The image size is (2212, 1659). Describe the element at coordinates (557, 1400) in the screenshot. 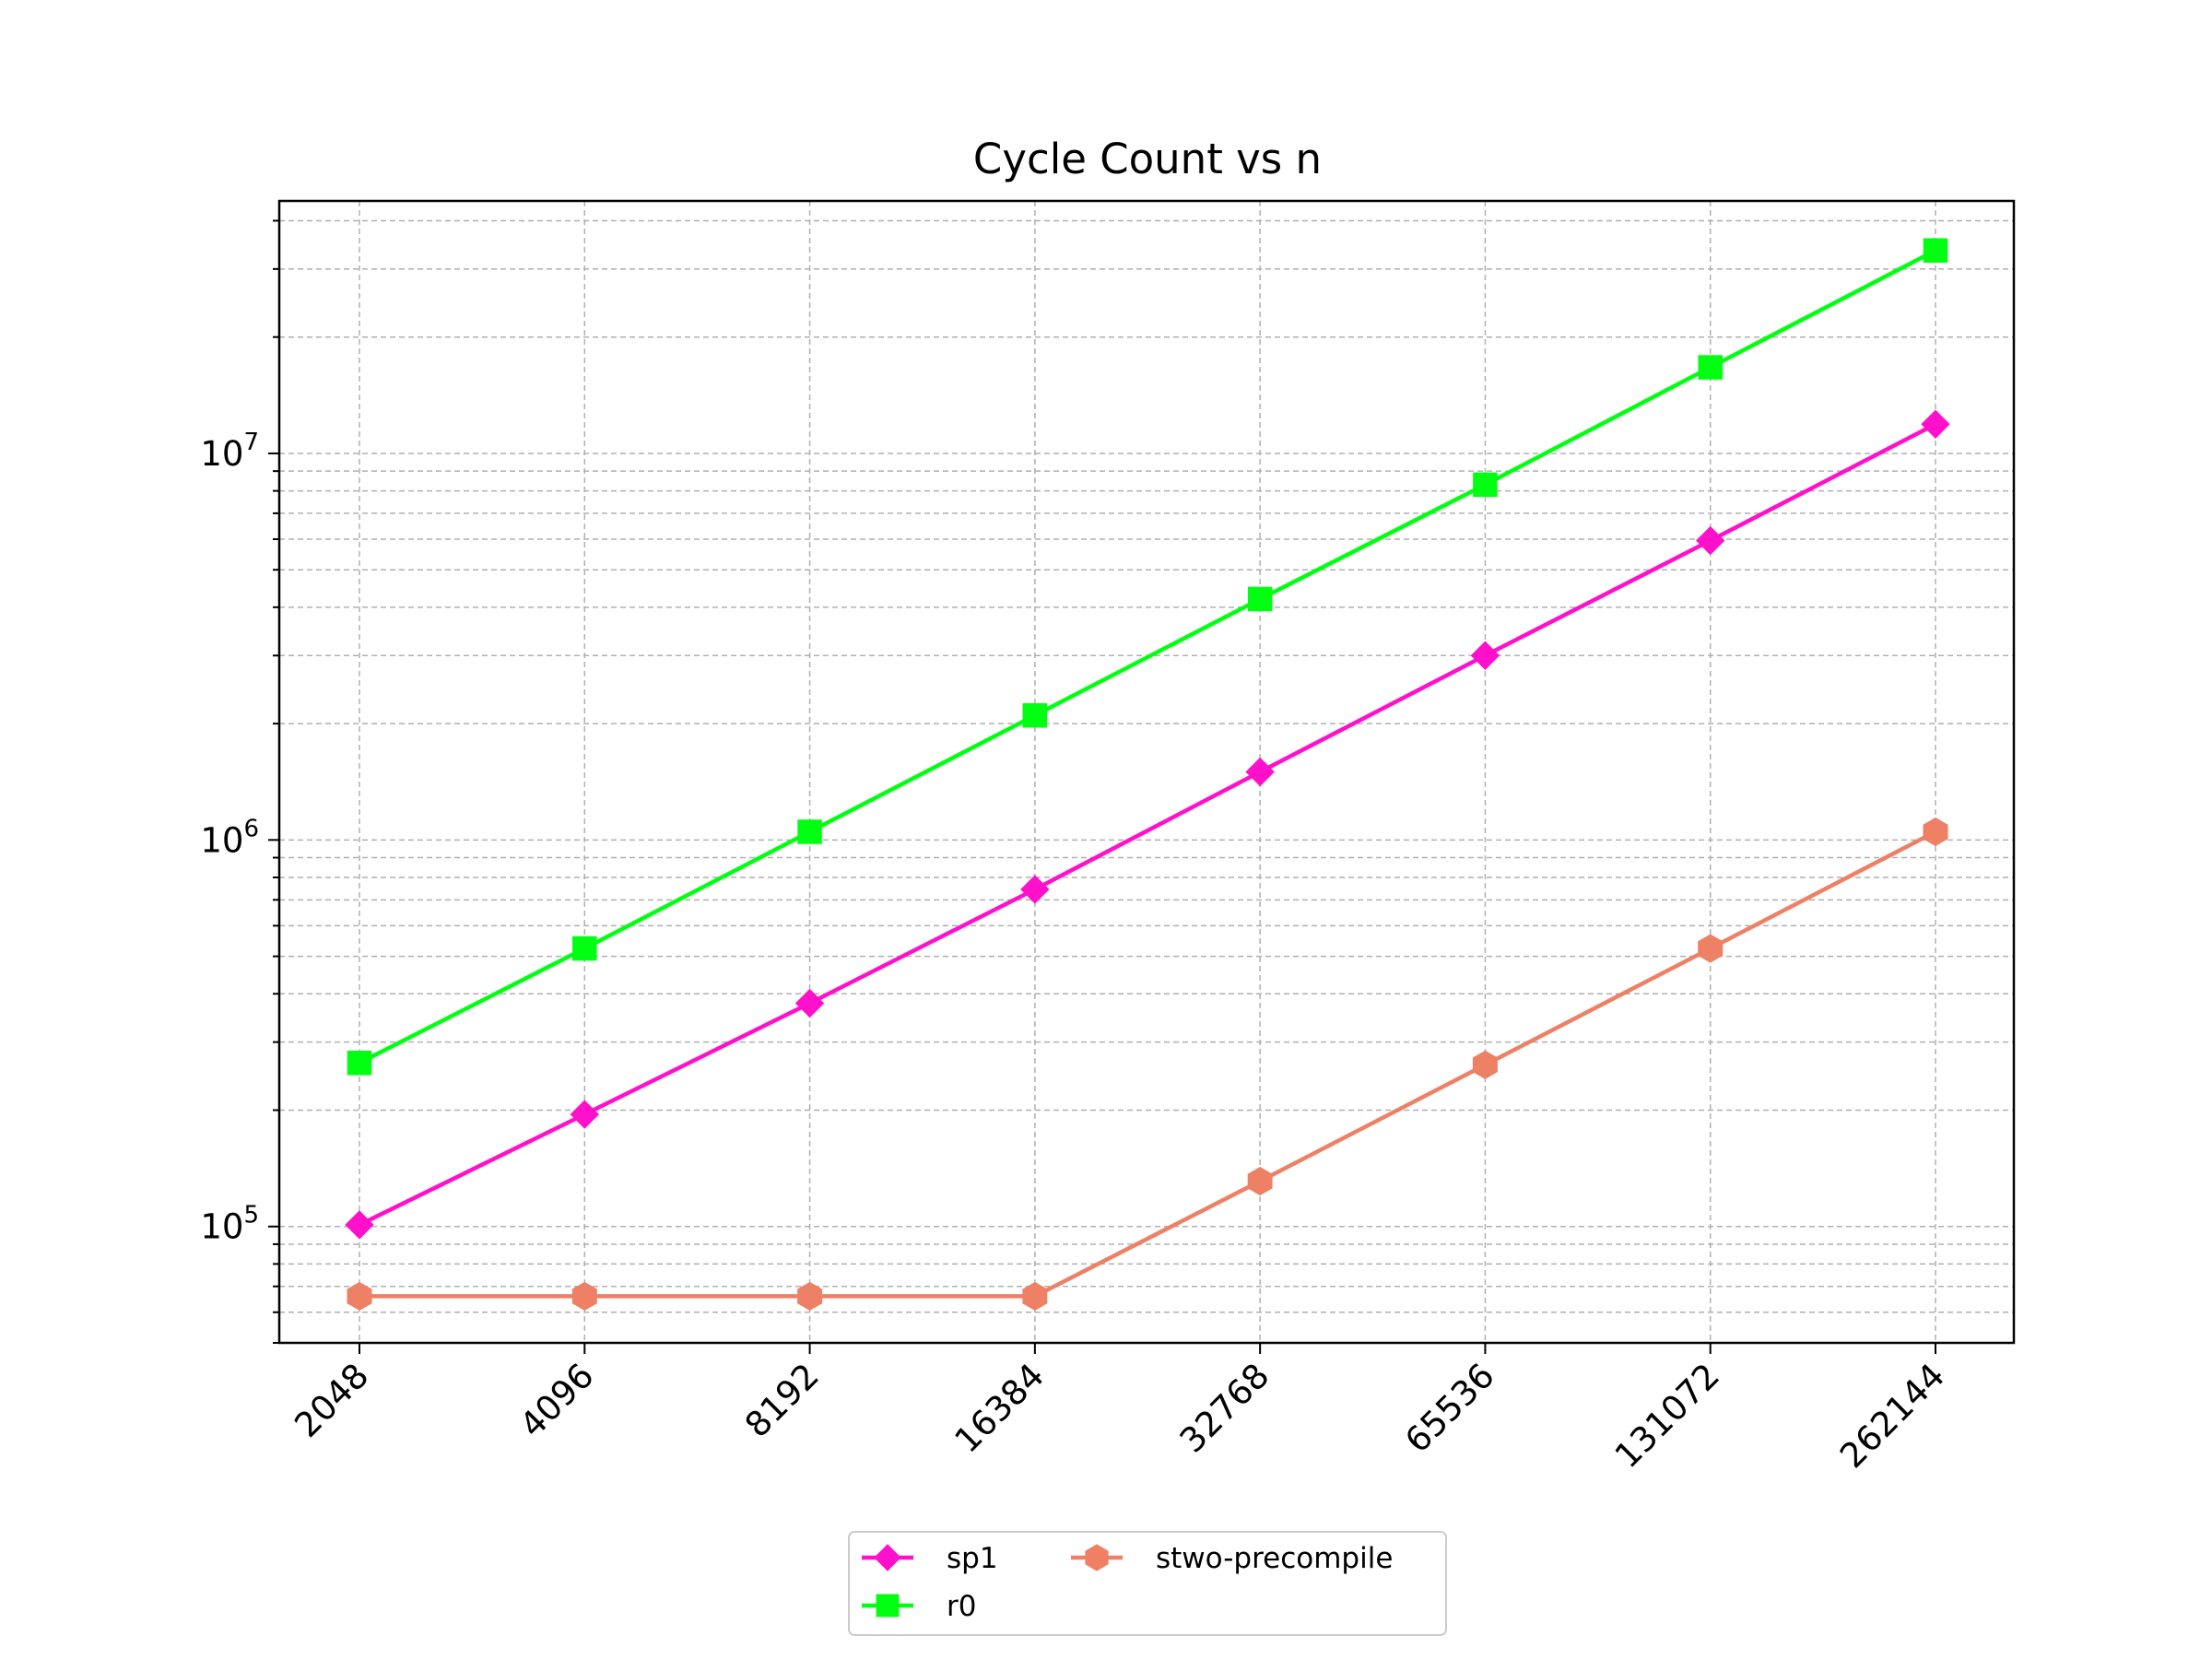

I see `x-tick-label: 4096` at that location.